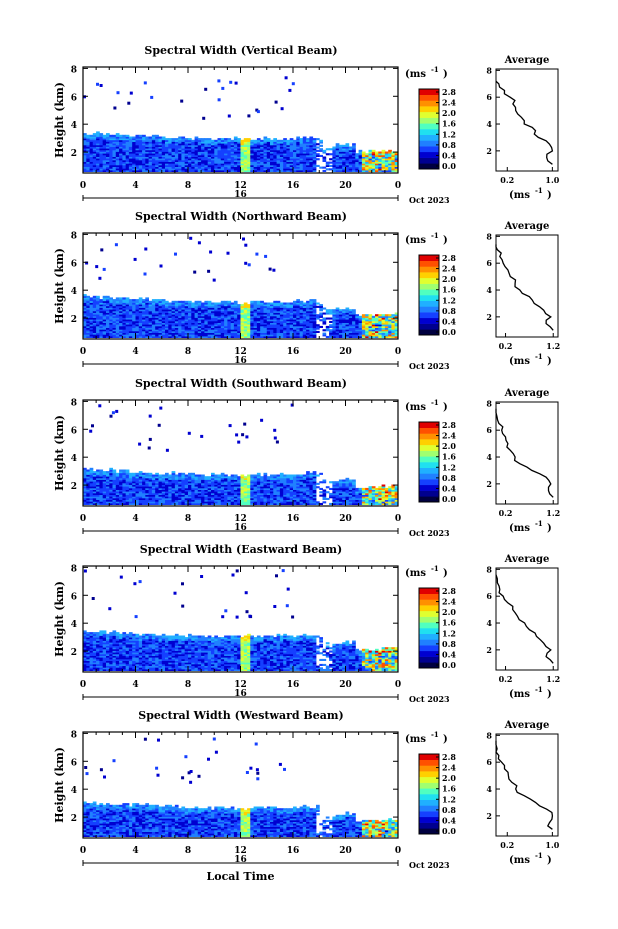  I want to click on panel-title: Spectral Width (Southward Beam), so click(241, 383).